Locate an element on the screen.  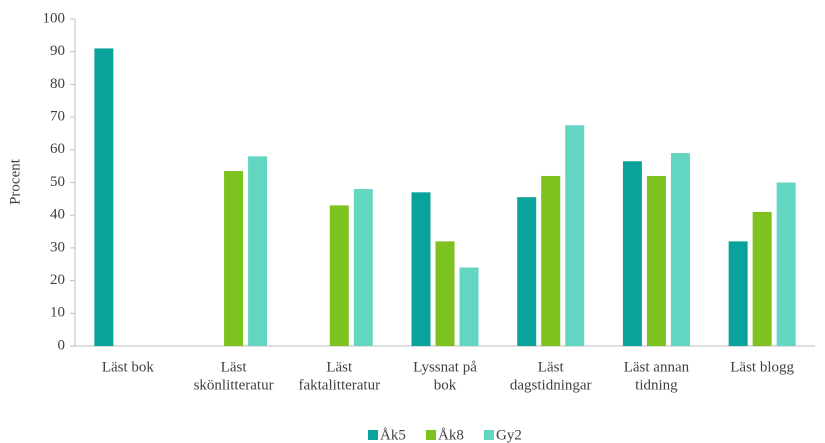
legend-label: Åk5 is located at coordinates (393, 435).